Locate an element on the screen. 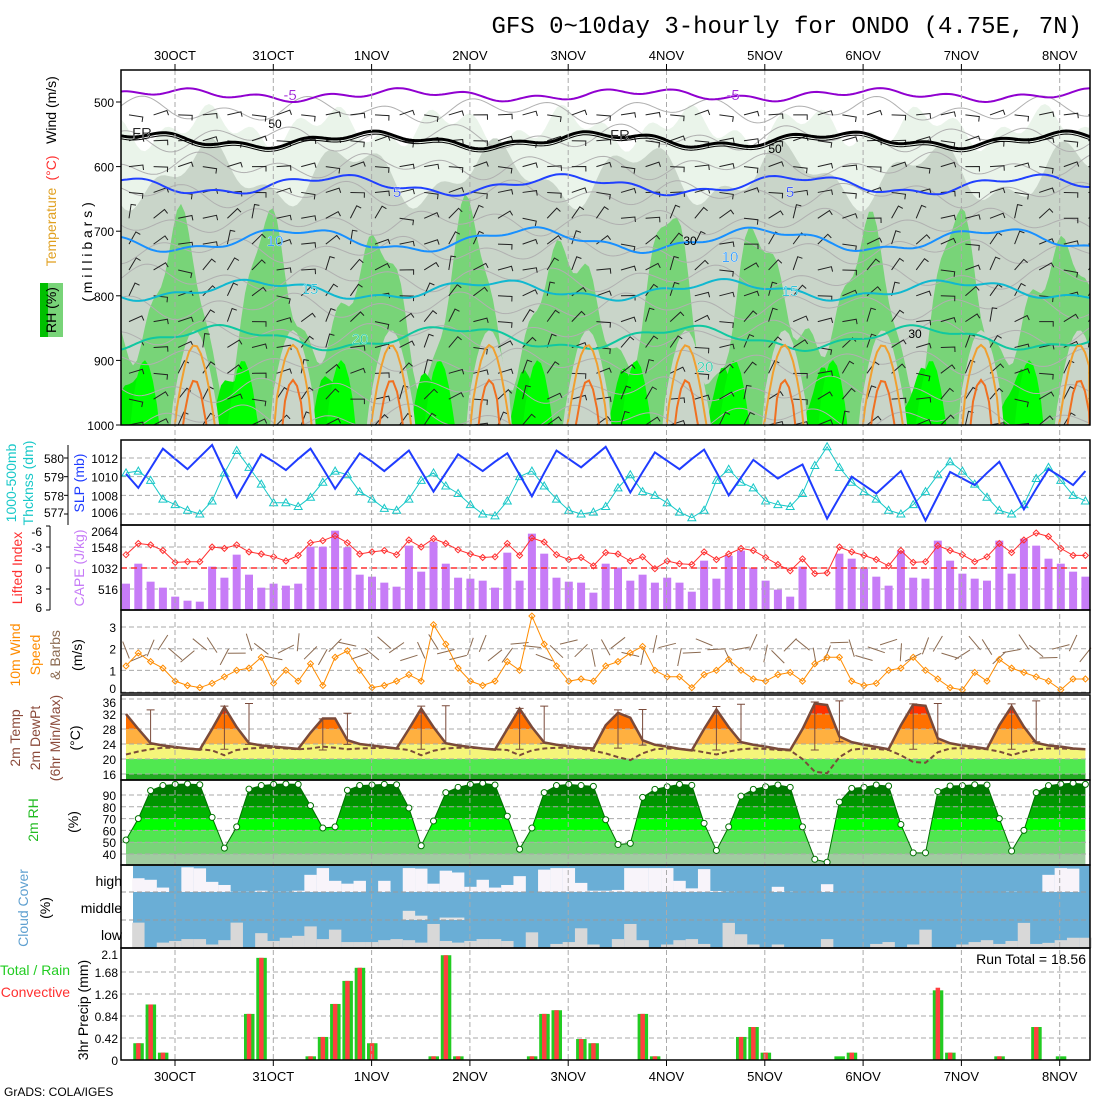  thickness-tick-label: 578 is located at coordinates (54, 496).